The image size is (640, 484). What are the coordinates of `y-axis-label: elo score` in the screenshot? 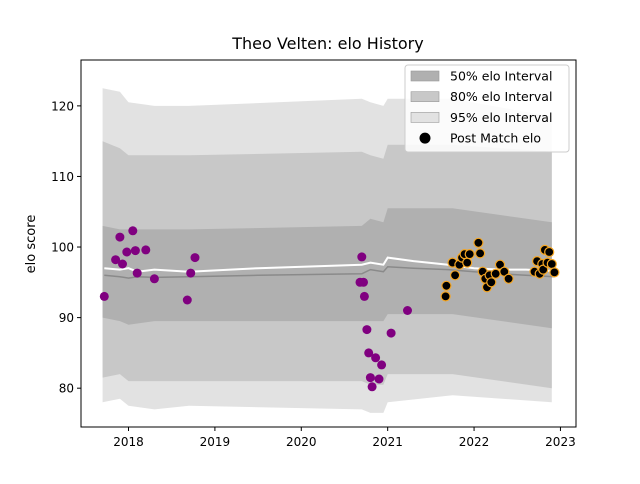 It's located at (31, 244).